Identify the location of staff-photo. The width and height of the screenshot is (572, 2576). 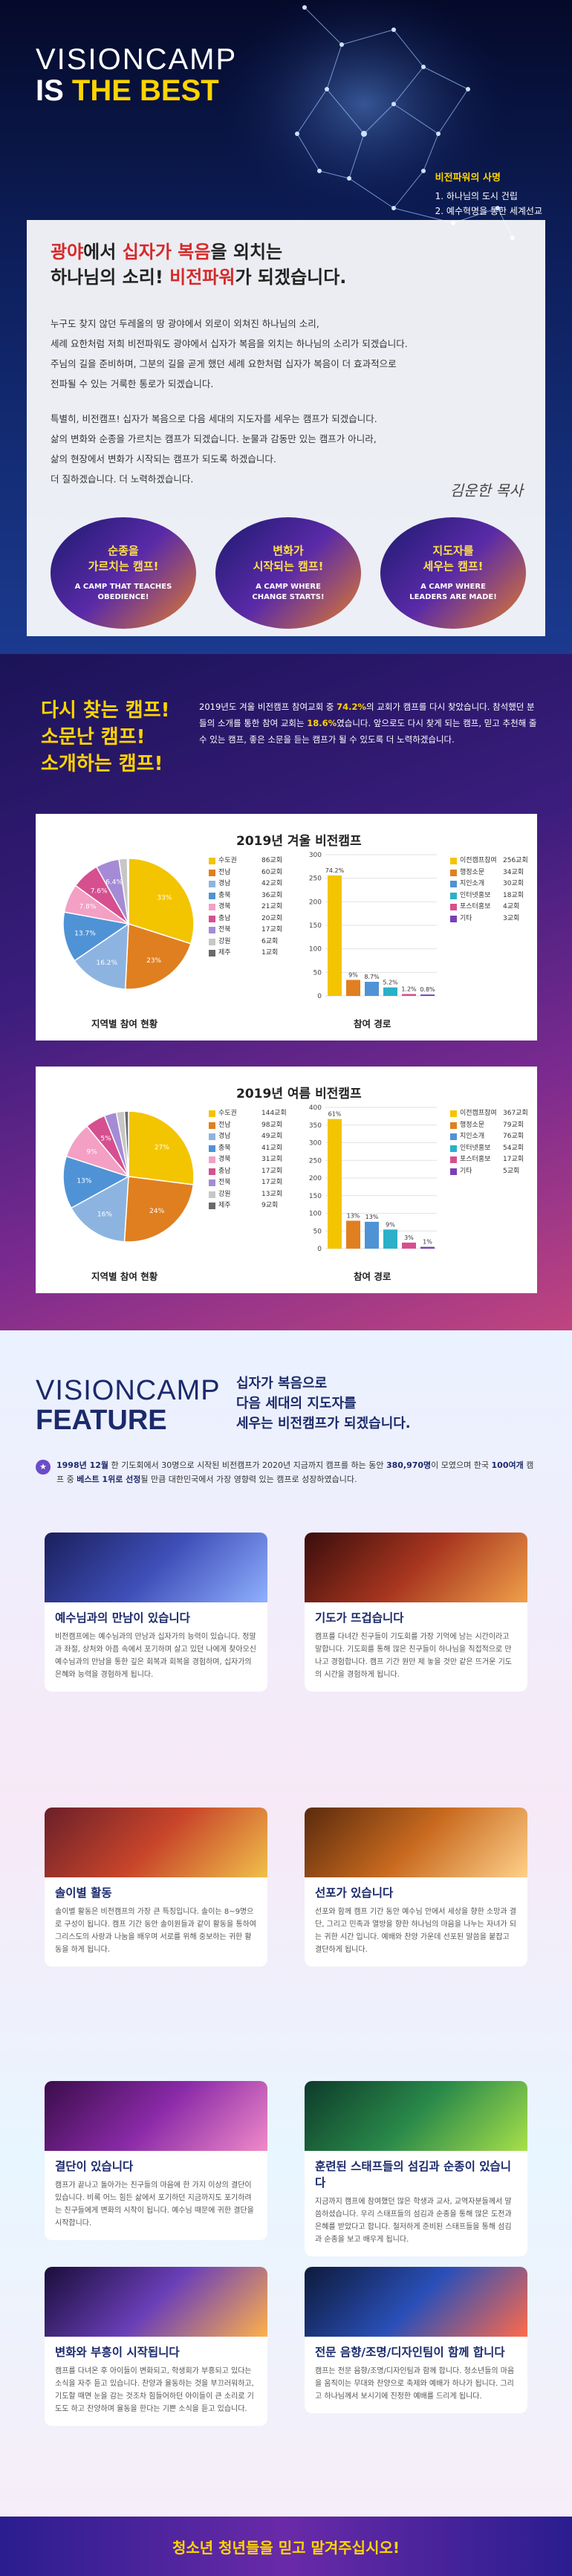
(416, 2116).